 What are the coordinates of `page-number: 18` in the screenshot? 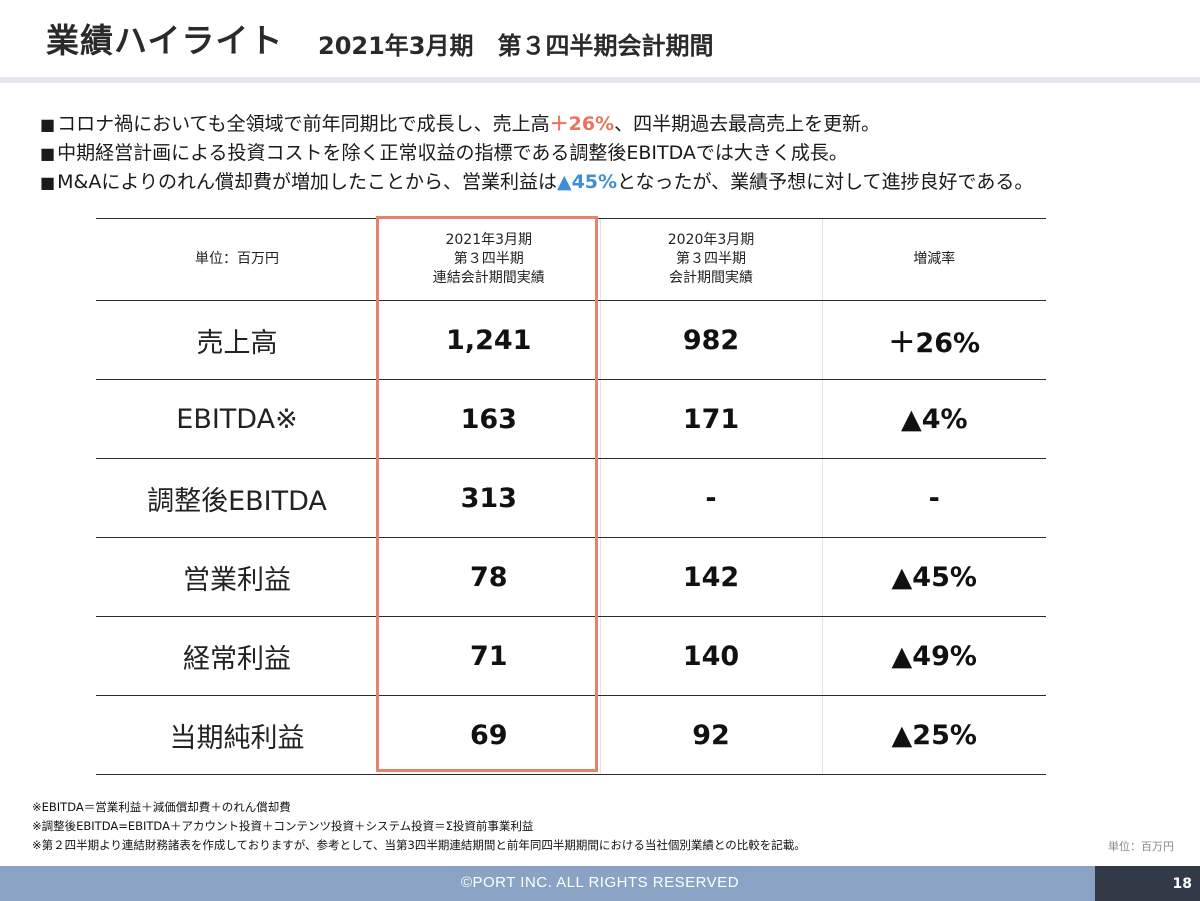 It's located at (1182, 884).